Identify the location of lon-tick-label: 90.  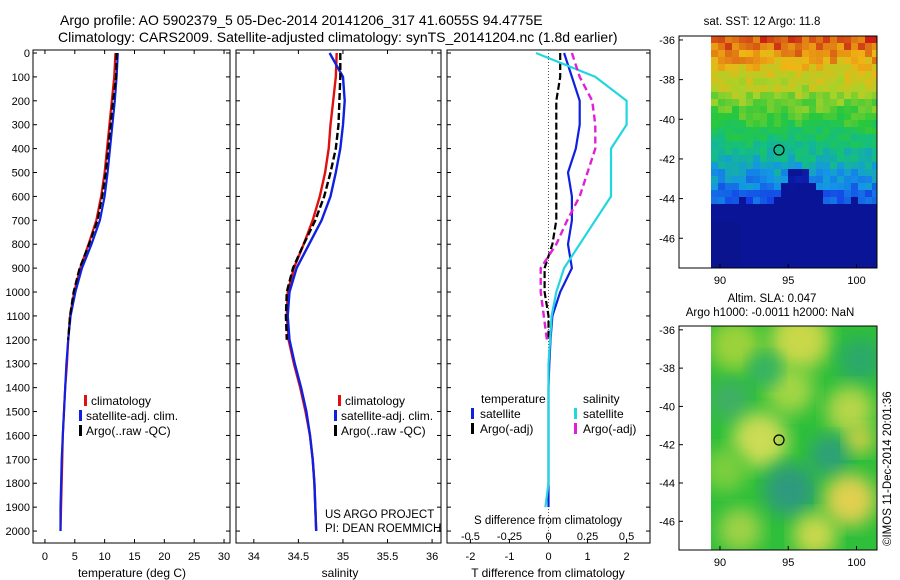
(720, 281).